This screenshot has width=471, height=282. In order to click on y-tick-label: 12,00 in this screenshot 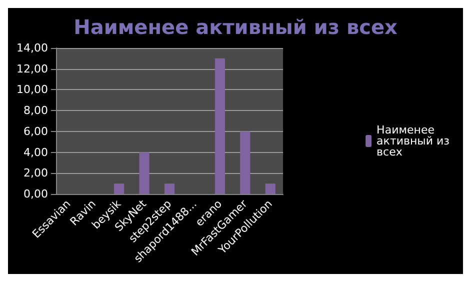, I will do `click(32, 69)`.